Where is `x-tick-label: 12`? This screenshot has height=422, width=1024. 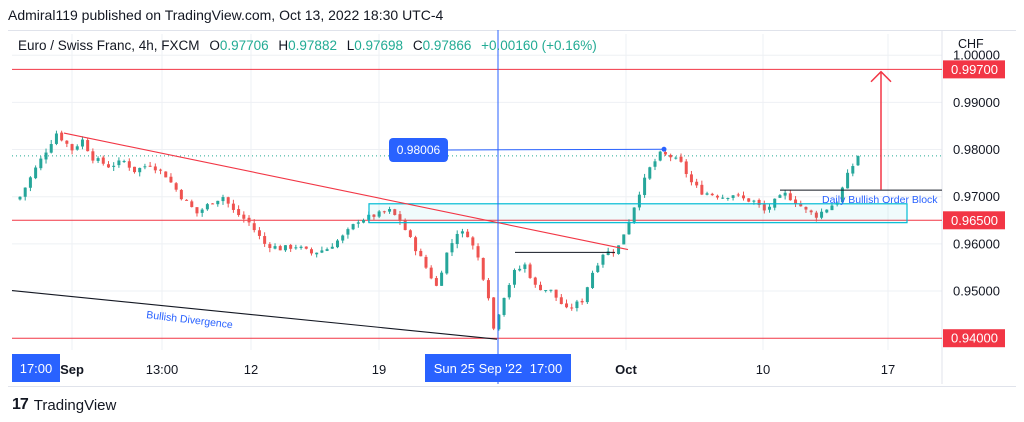
x-tick-label: 12 is located at coordinates (251, 369).